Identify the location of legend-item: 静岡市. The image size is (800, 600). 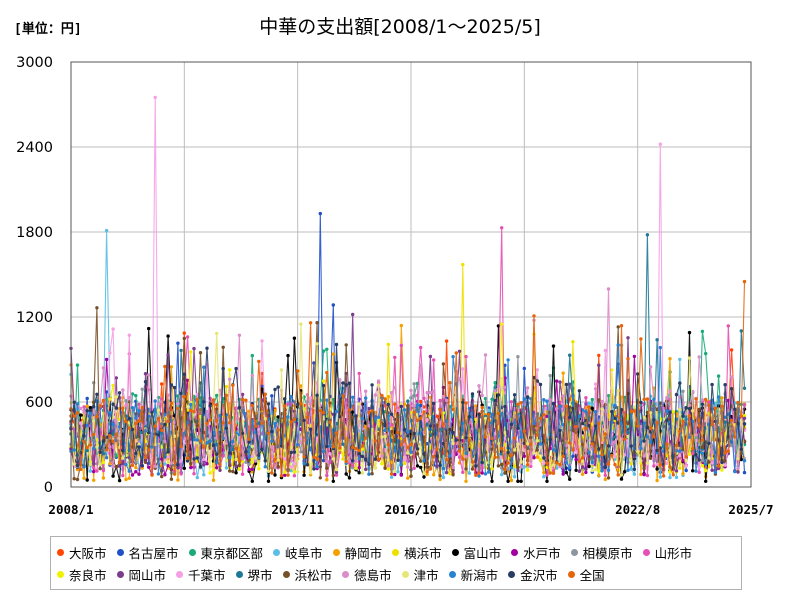
(357, 552).